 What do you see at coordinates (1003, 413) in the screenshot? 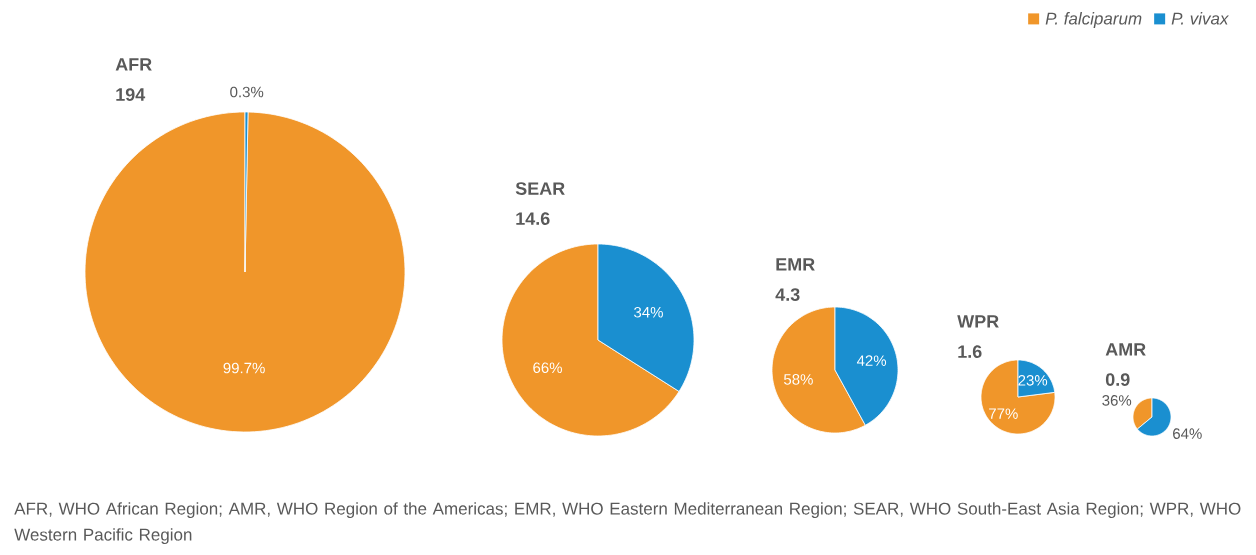
I see `data-label: 77%` at bounding box center [1003, 413].